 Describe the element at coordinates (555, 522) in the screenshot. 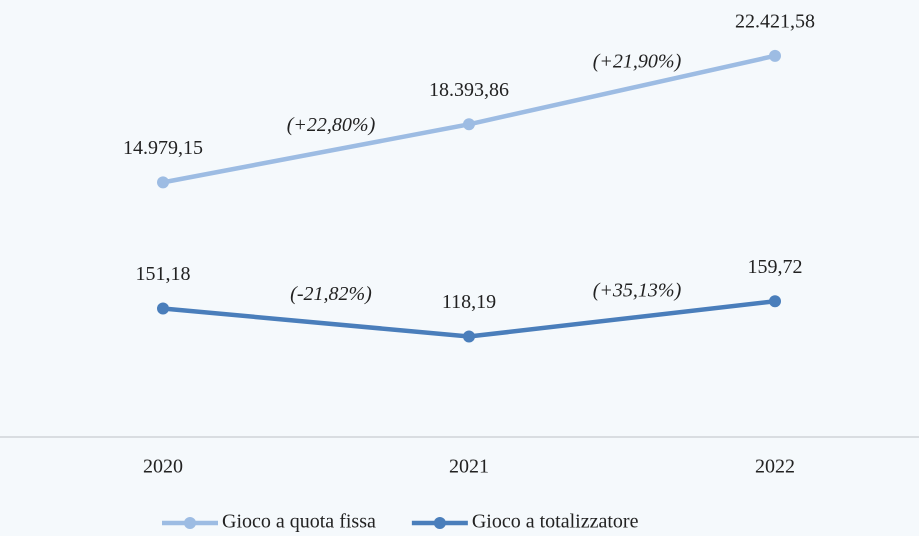

I see `legend-label: Gioco a totalizzatore` at that location.